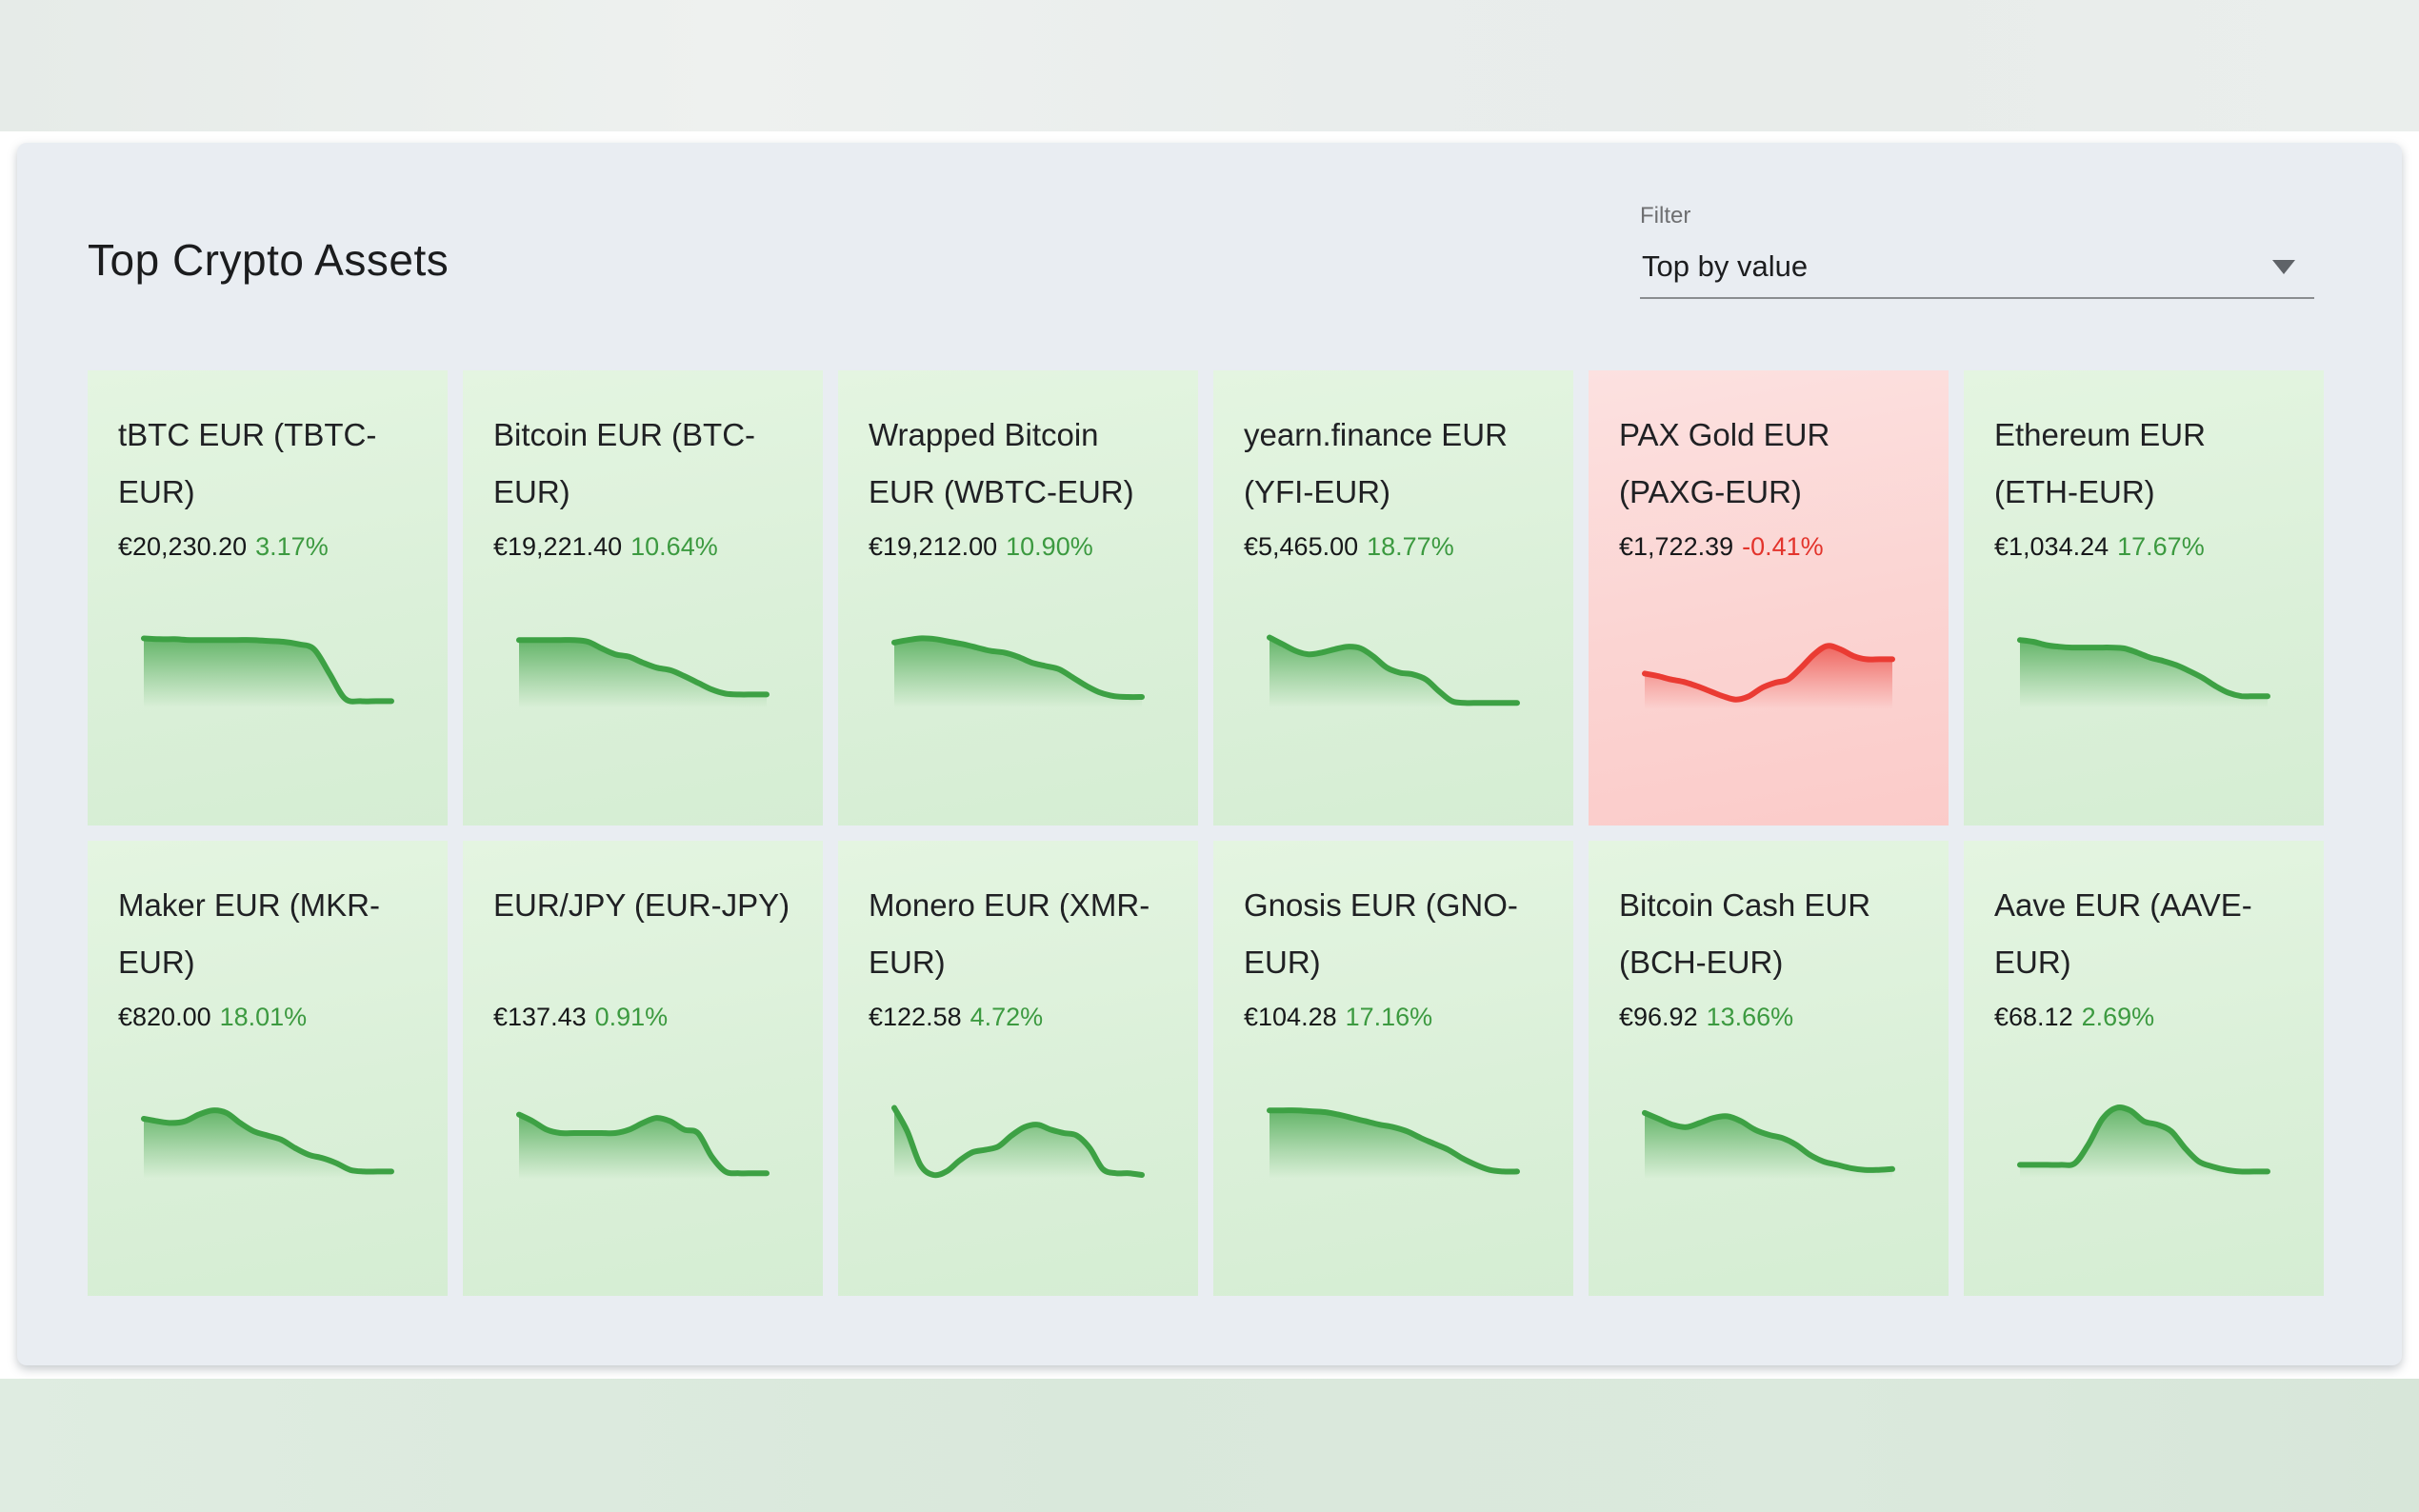  What do you see at coordinates (1783, 546) in the screenshot?
I see `asset-change-percent: -0.41%` at bounding box center [1783, 546].